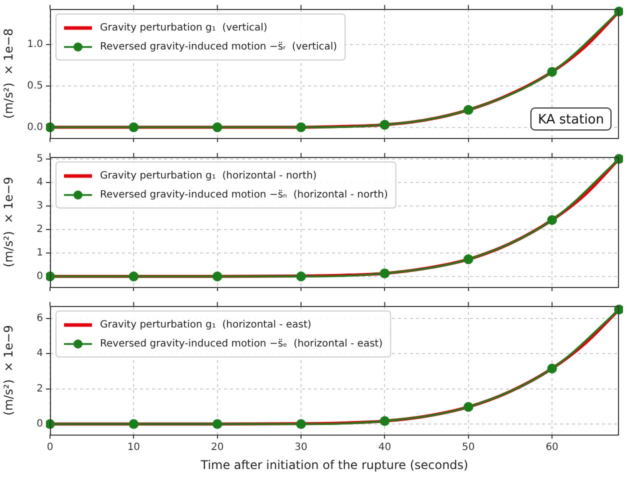 The height and width of the screenshot is (481, 628). What do you see at coordinates (35, 127) in the screenshot?
I see `y-tick-label: 0.0` at bounding box center [35, 127].